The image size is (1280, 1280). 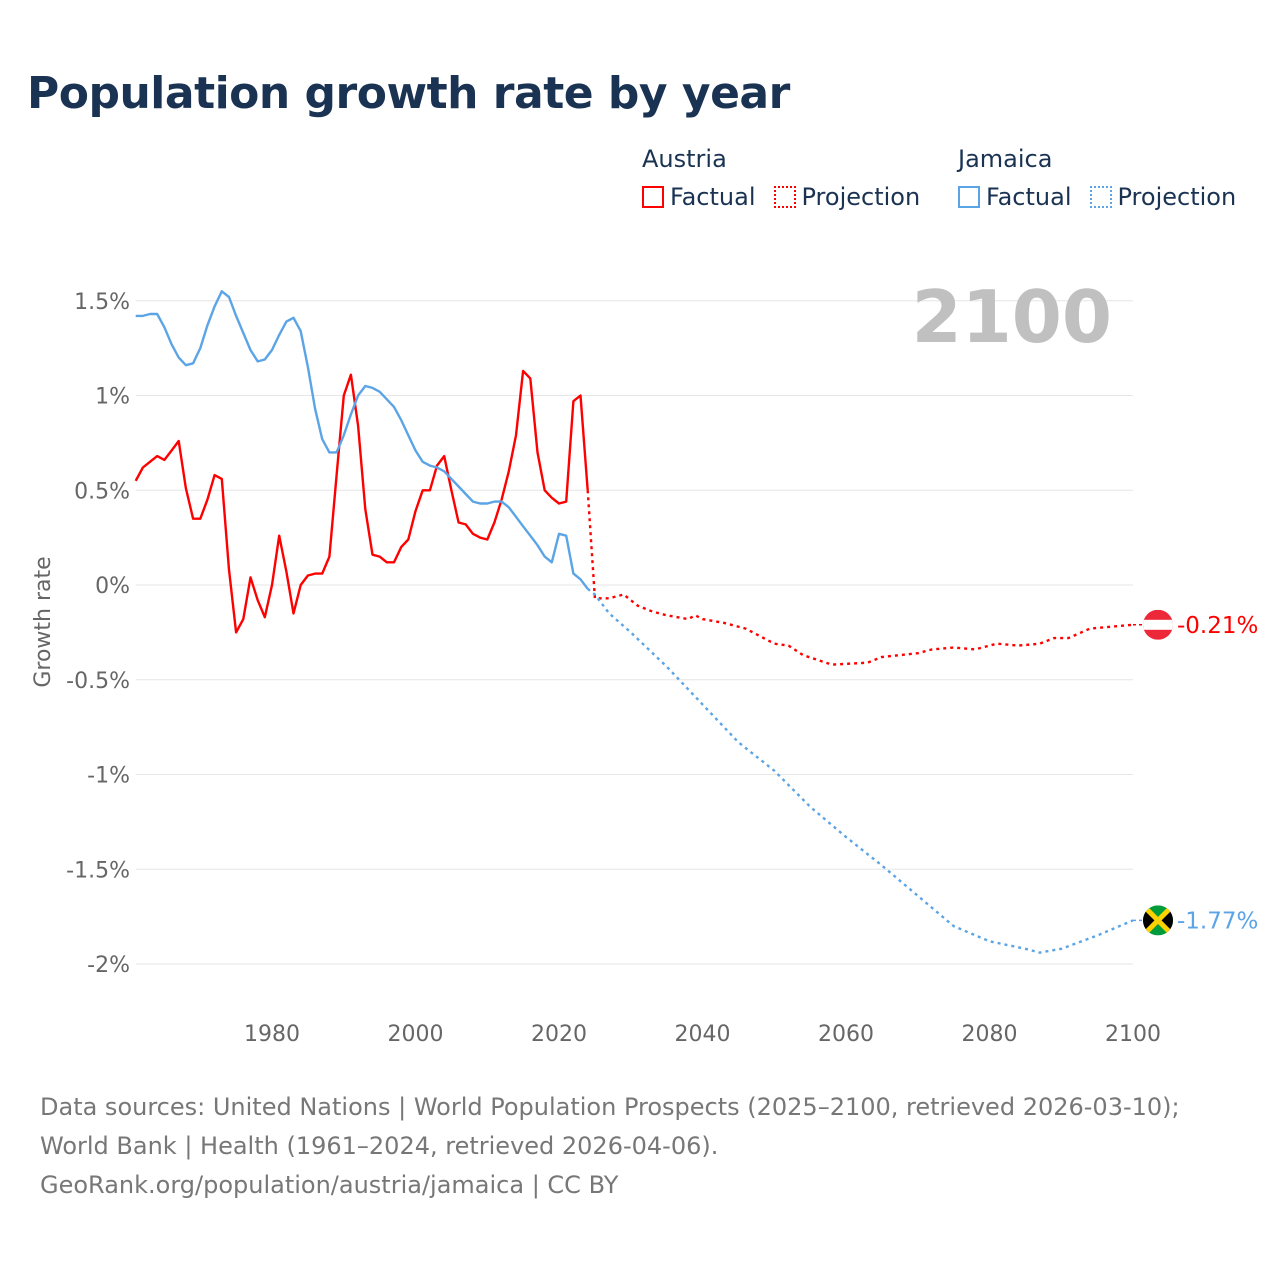 What do you see at coordinates (1097, 178) in the screenshot?
I see `legend-jamaica: Jamaica Factual Projection` at bounding box center [1097, 178].